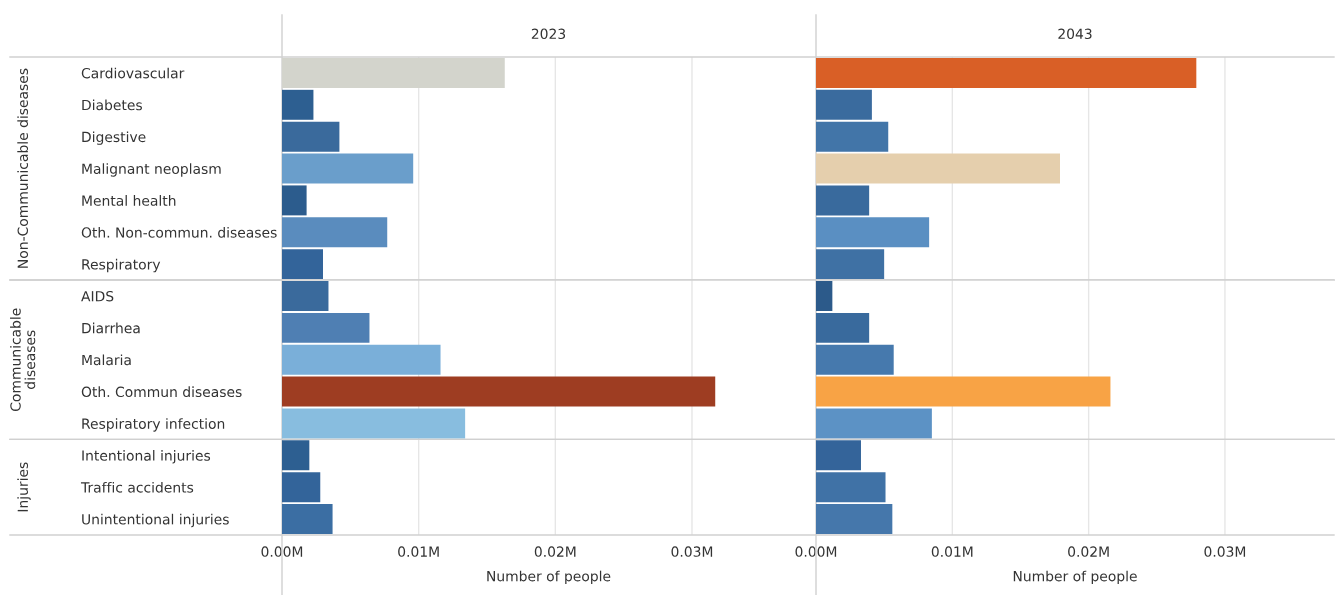 The width and height of the screenshot is (1336, 595). Describe the element at coordinates (24, 487) in the screenshot. I see `y-axis-title: Injuries` at that location.